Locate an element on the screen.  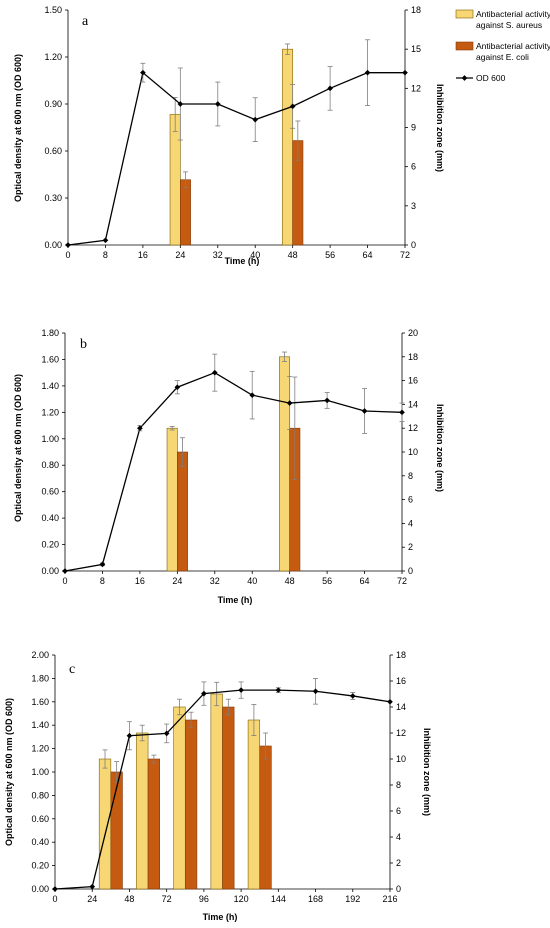
x-tick-label: 40 is located at coordinates (255, 255).